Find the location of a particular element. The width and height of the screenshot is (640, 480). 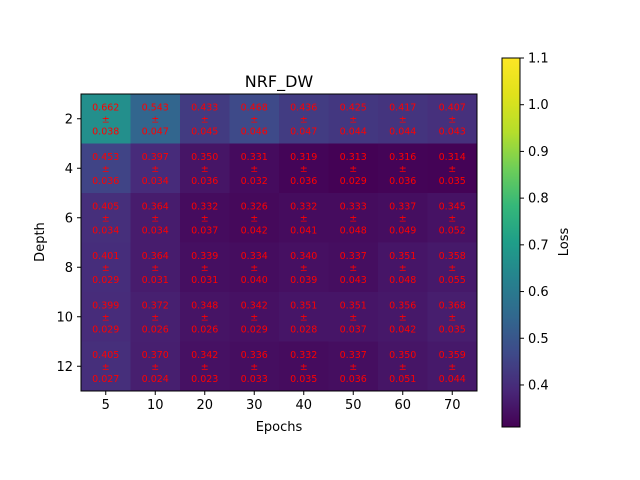

cell-std-label: 0.040 is located at coordinates (254, 280).